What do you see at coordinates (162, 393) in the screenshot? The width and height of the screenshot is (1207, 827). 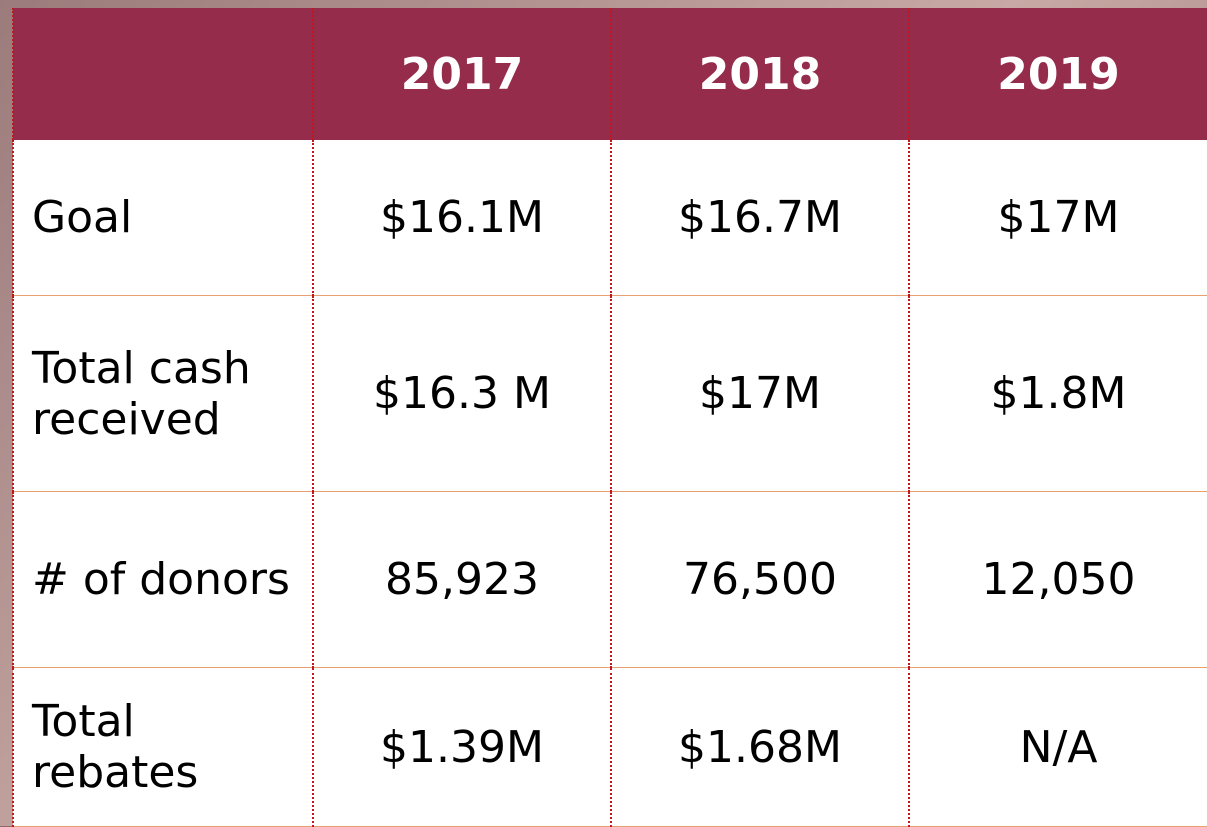 I see `row-label: Total cash received` at bounding box center [162, 393].